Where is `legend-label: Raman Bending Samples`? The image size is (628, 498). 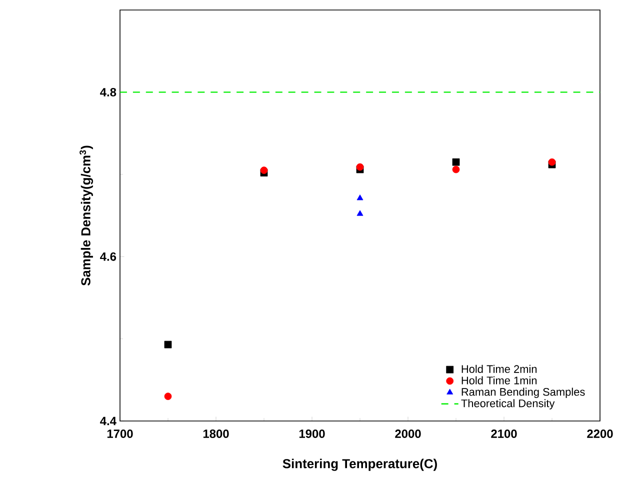
legend-label: Raman Bending Samples is located at coordinates (523, 393).